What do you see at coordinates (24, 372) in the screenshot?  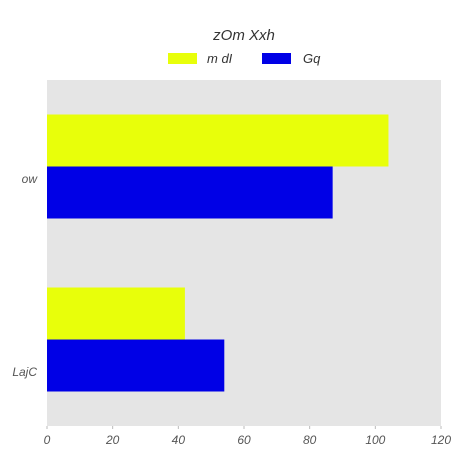 I see `category-label-lajc: LajC` at bounding box center [24, 372].